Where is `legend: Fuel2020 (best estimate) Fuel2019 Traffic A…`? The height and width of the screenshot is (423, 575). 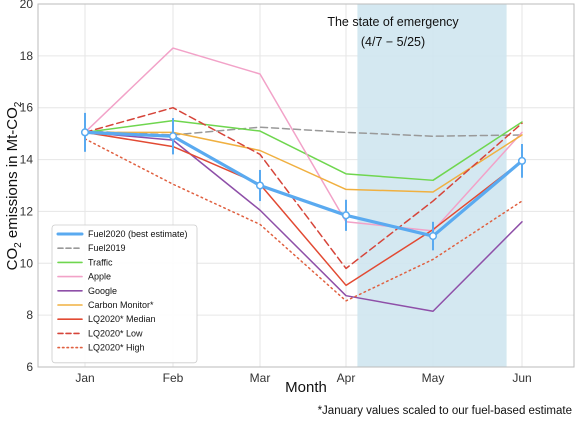
legend: Fuel2020 (best estimate) Fuel2019 Traffic A… is located at coordinates (124, 294).